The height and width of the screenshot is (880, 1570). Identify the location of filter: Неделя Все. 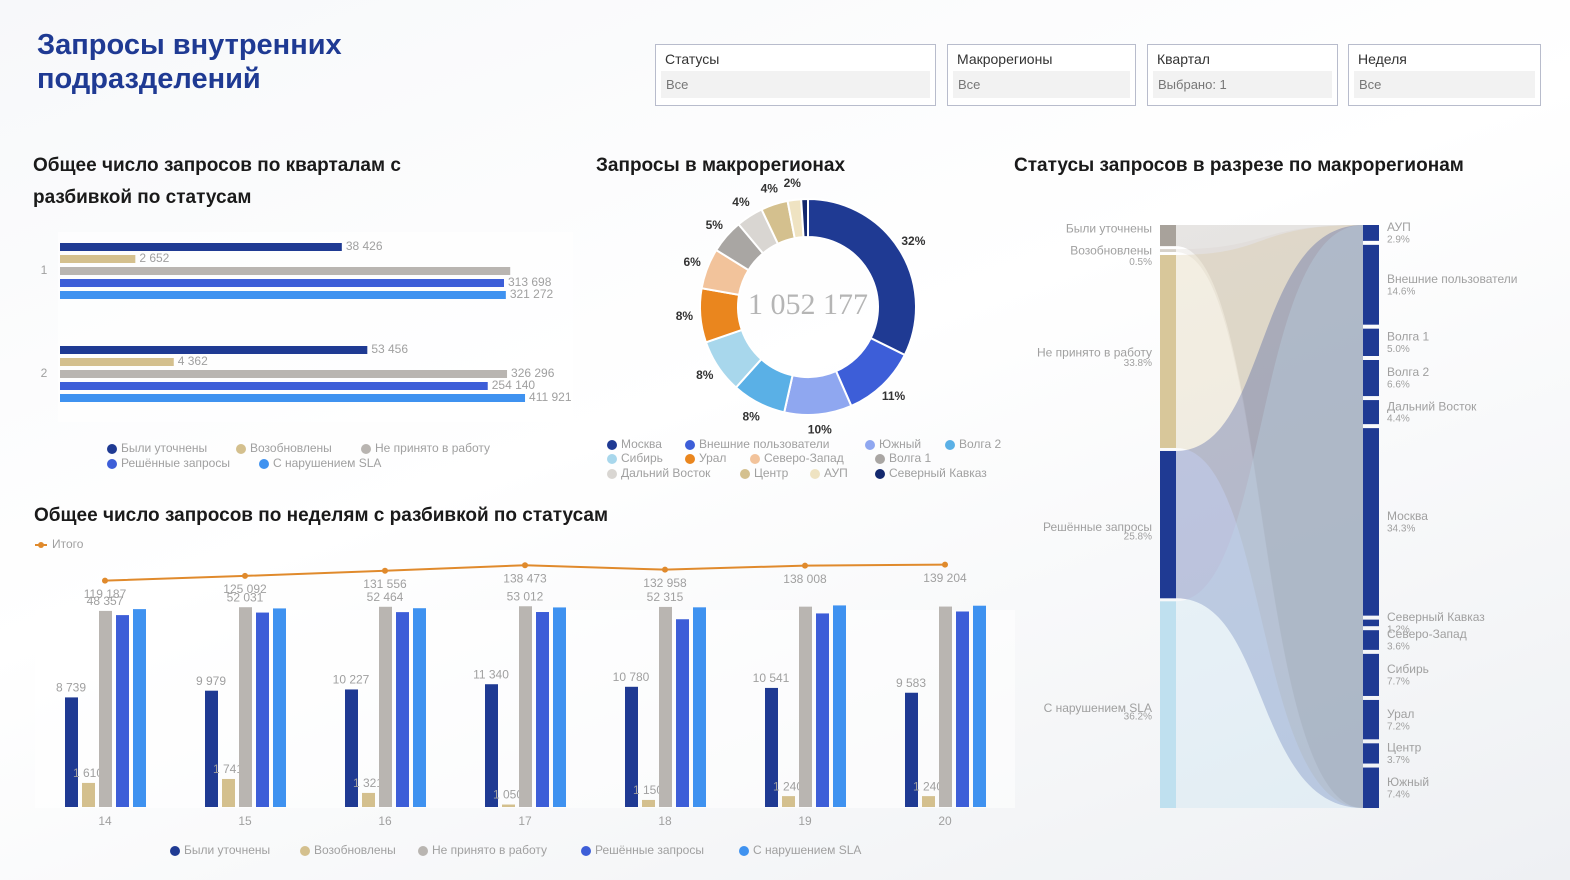
(1444, 75).